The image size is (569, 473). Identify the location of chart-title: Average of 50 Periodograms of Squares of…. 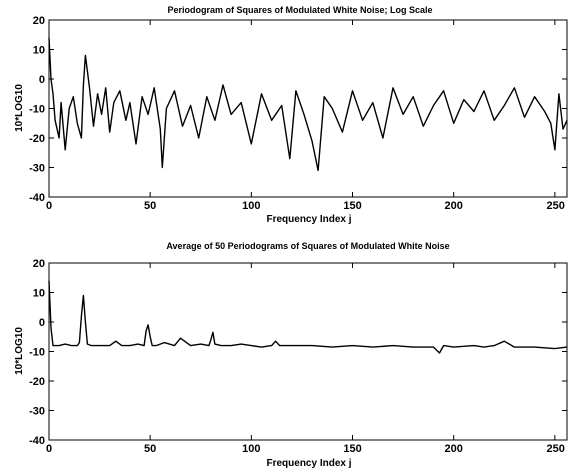
(307, 246).